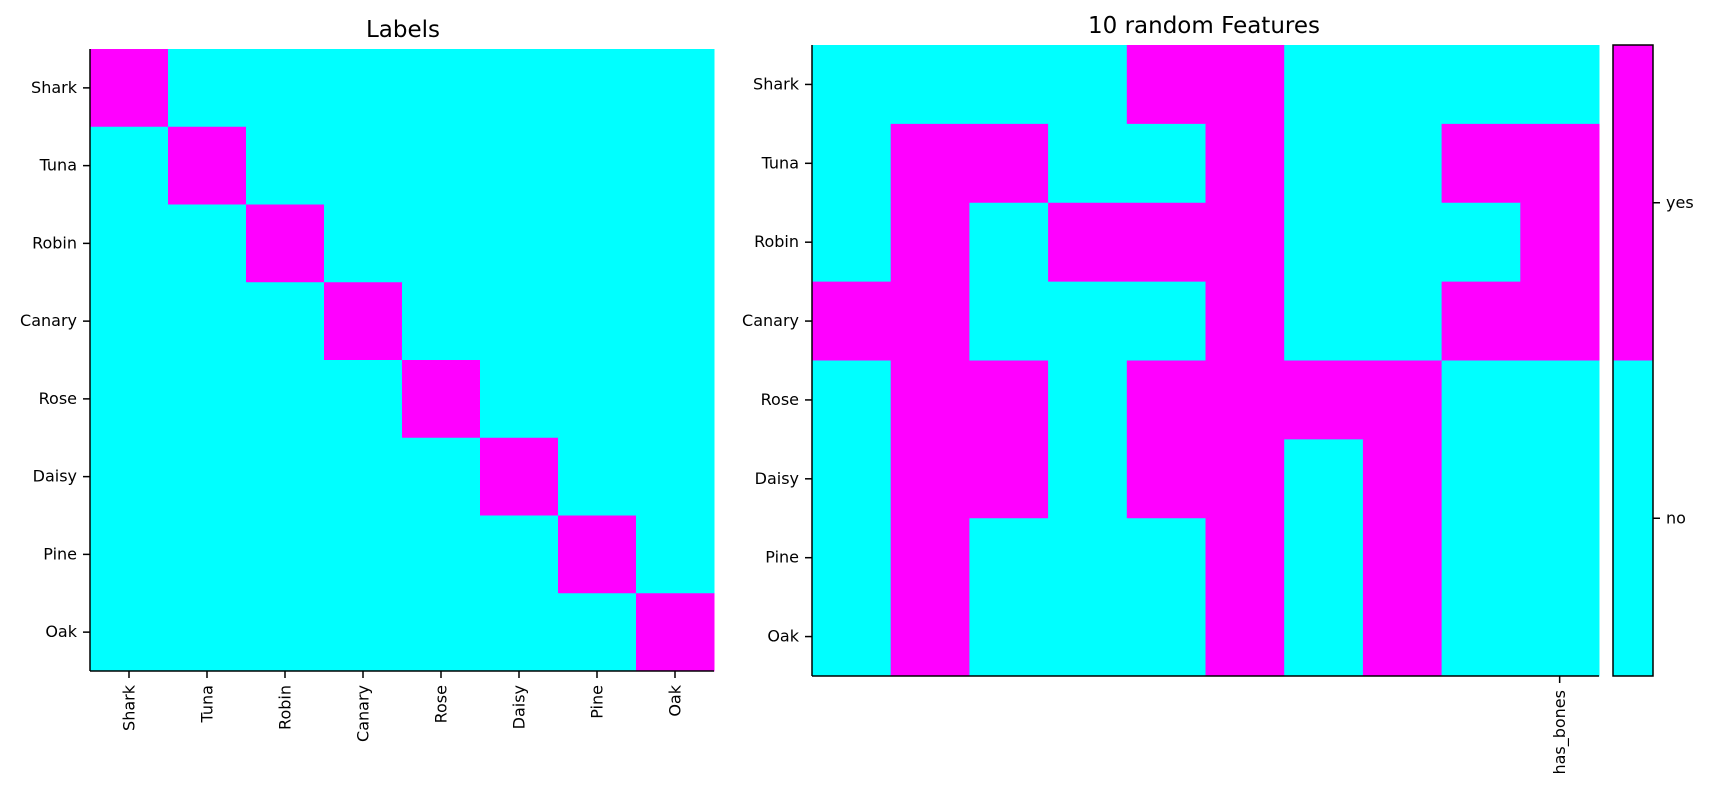 The height and width of the screenshot is (795, 1713). What do you see at coordinates (1009, 321) in the screenshot?
I see `features-cell-r3-c2` at bounding box center [1009, 321].